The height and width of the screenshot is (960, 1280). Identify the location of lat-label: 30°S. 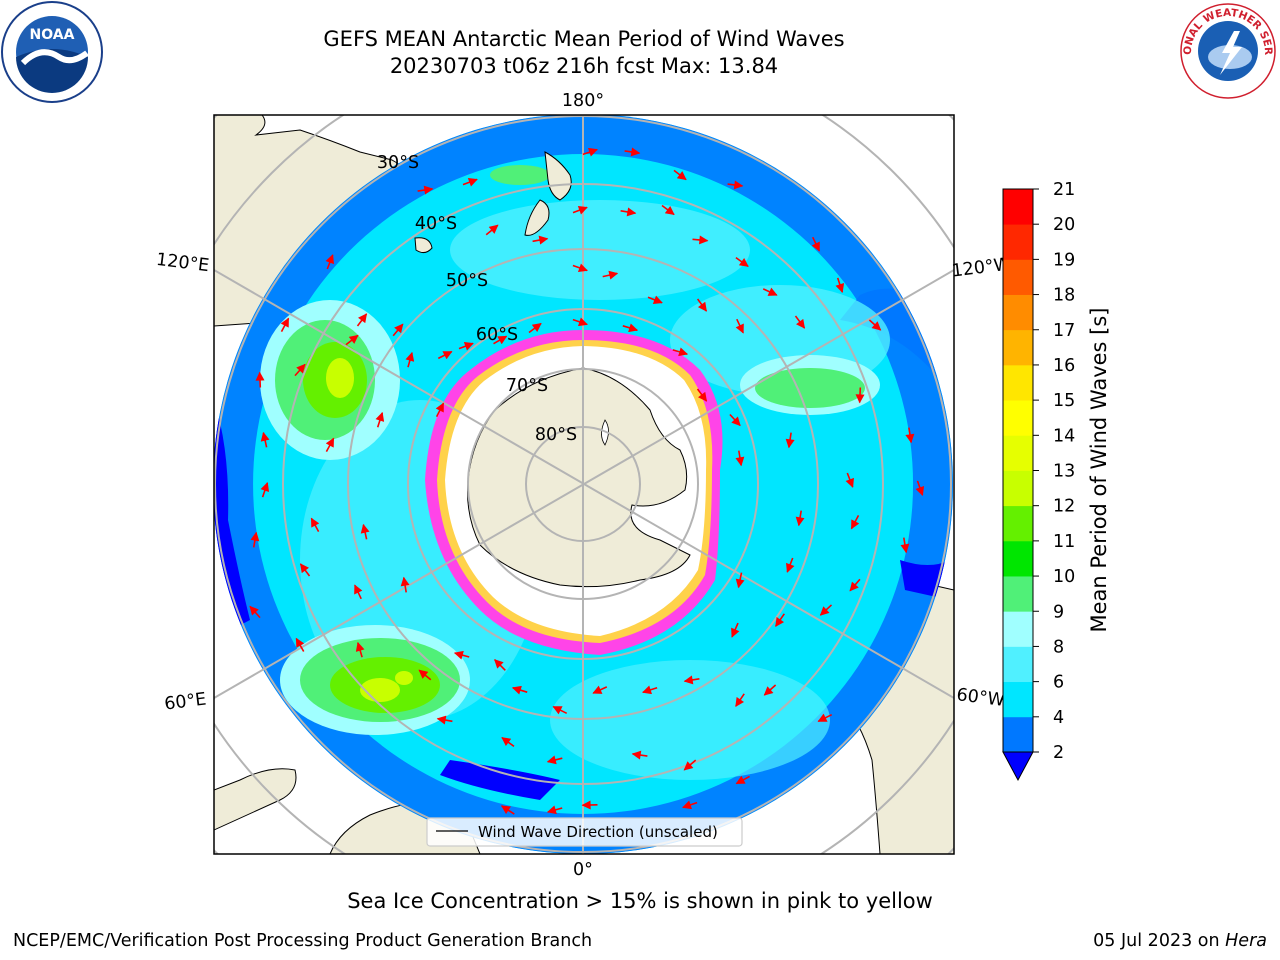
(398, 163).